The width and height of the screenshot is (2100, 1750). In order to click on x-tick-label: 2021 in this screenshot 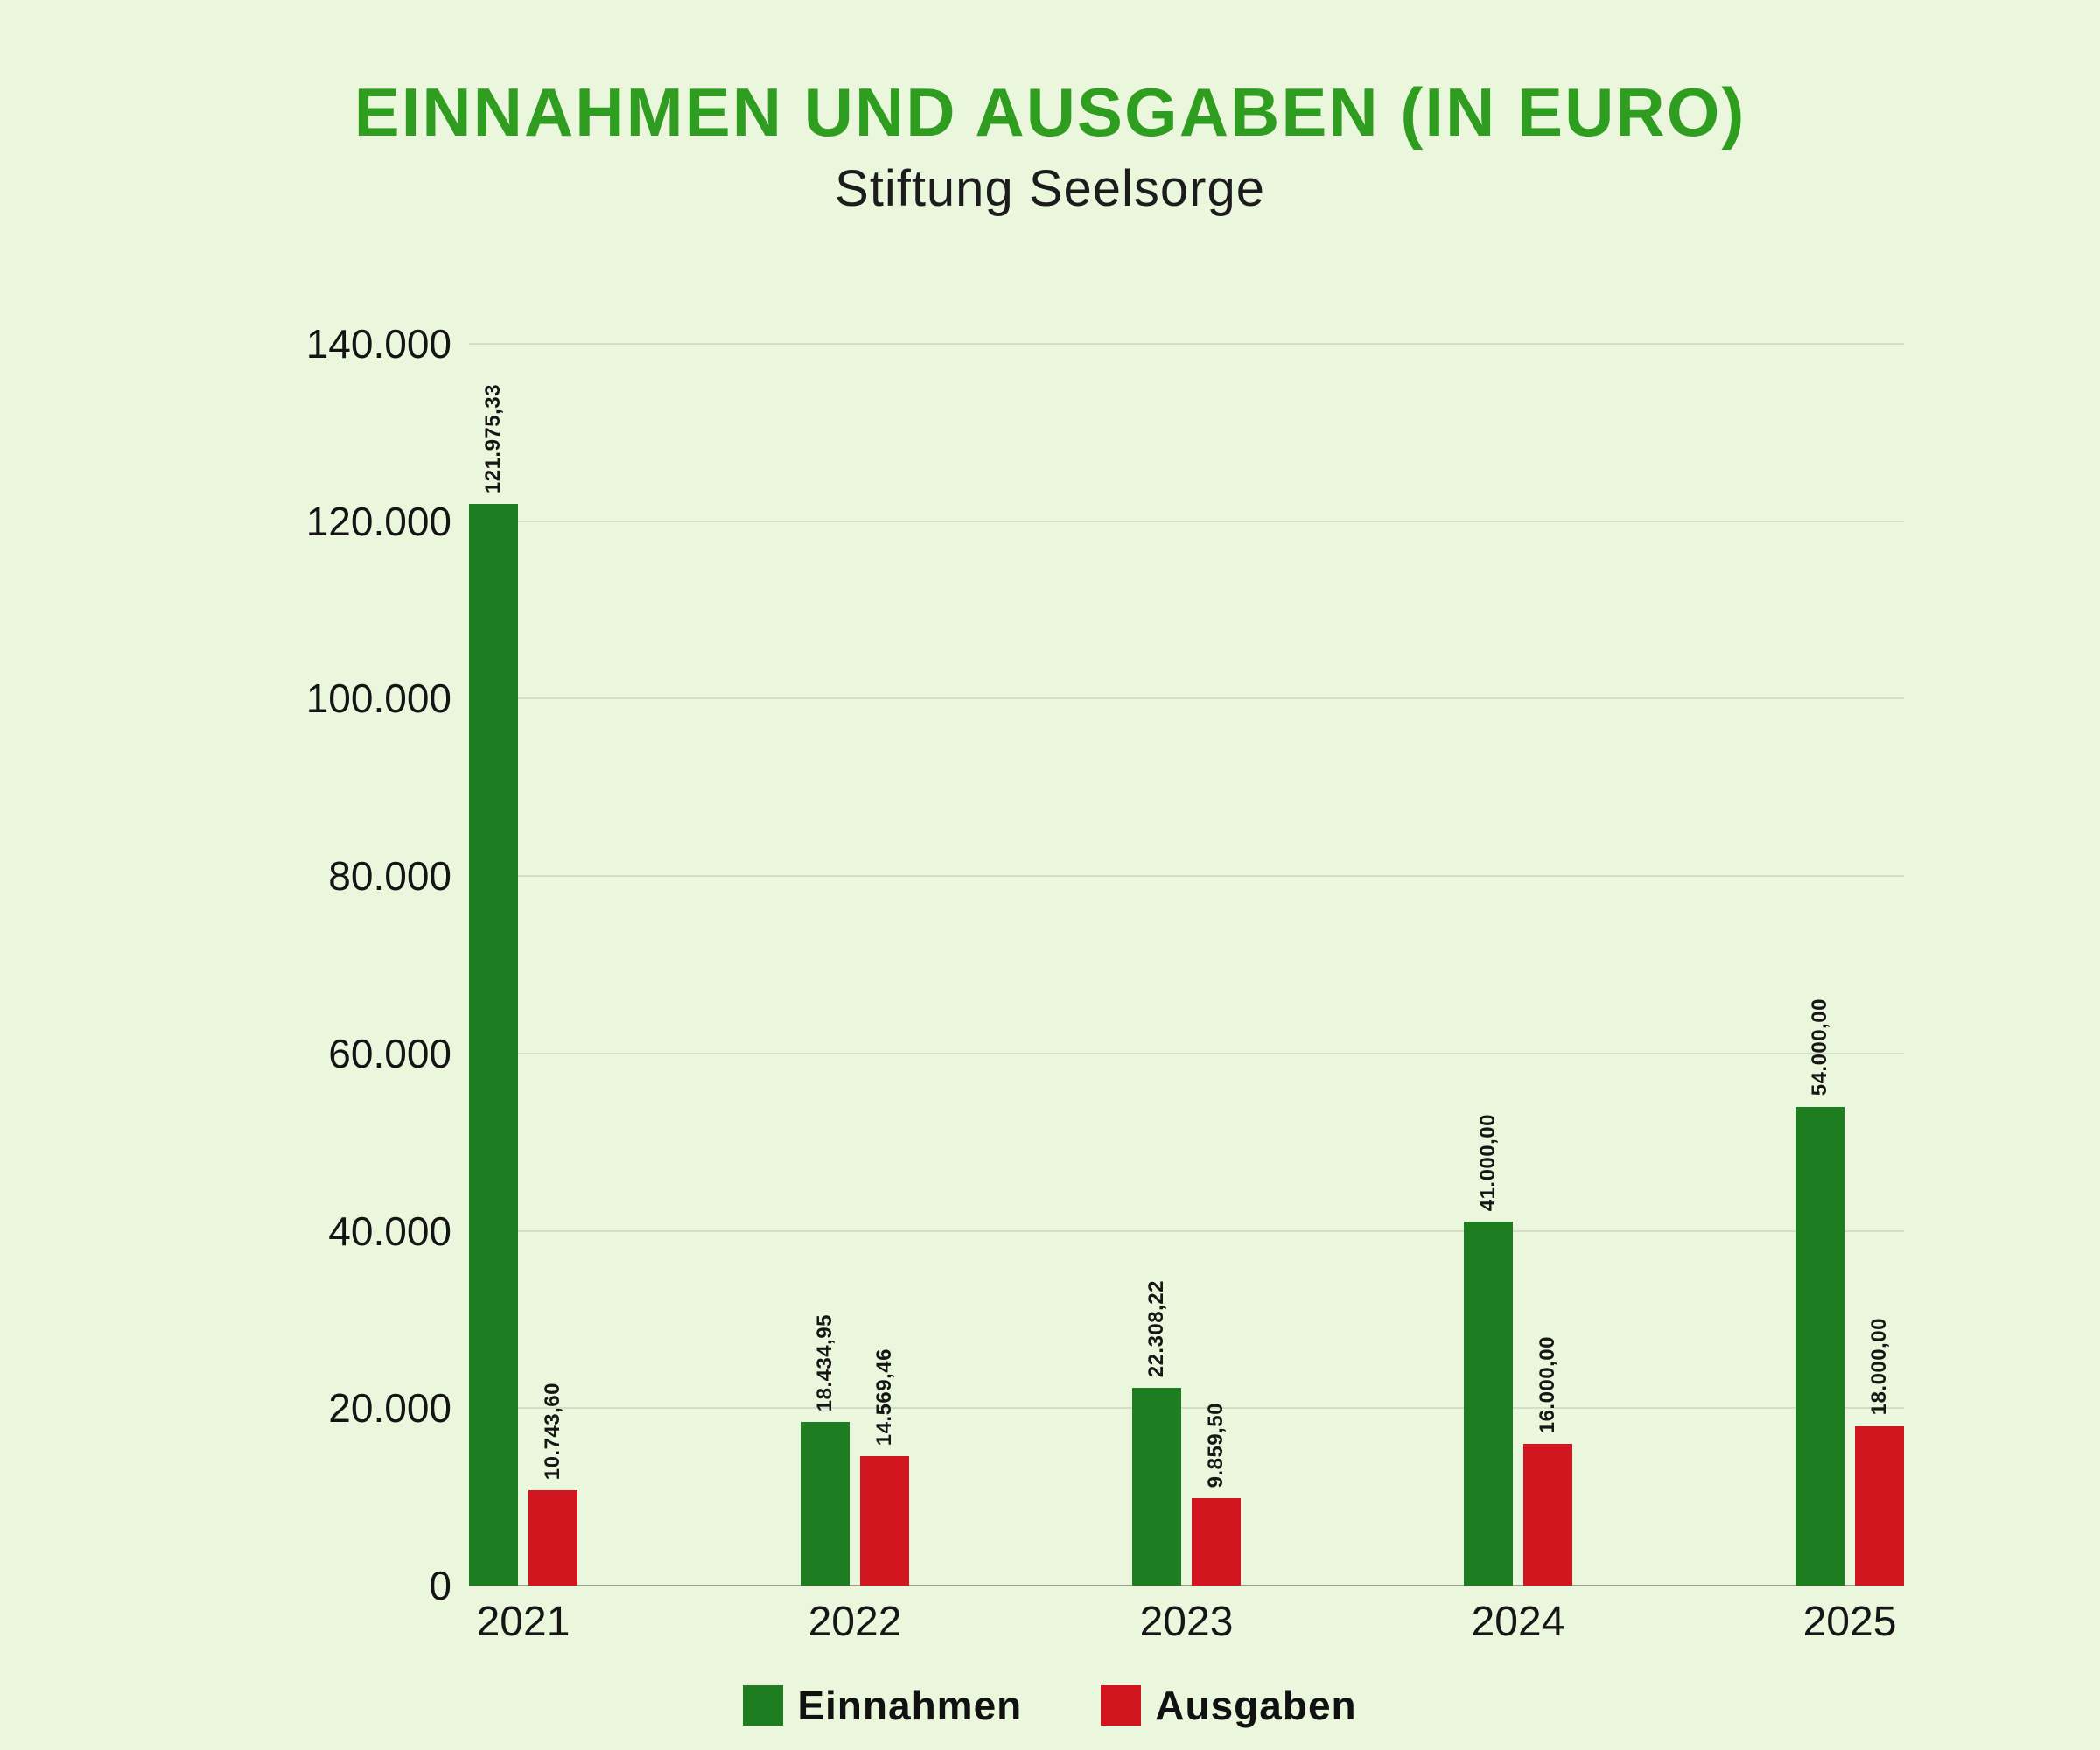, I will do `click(523, 1622)`.